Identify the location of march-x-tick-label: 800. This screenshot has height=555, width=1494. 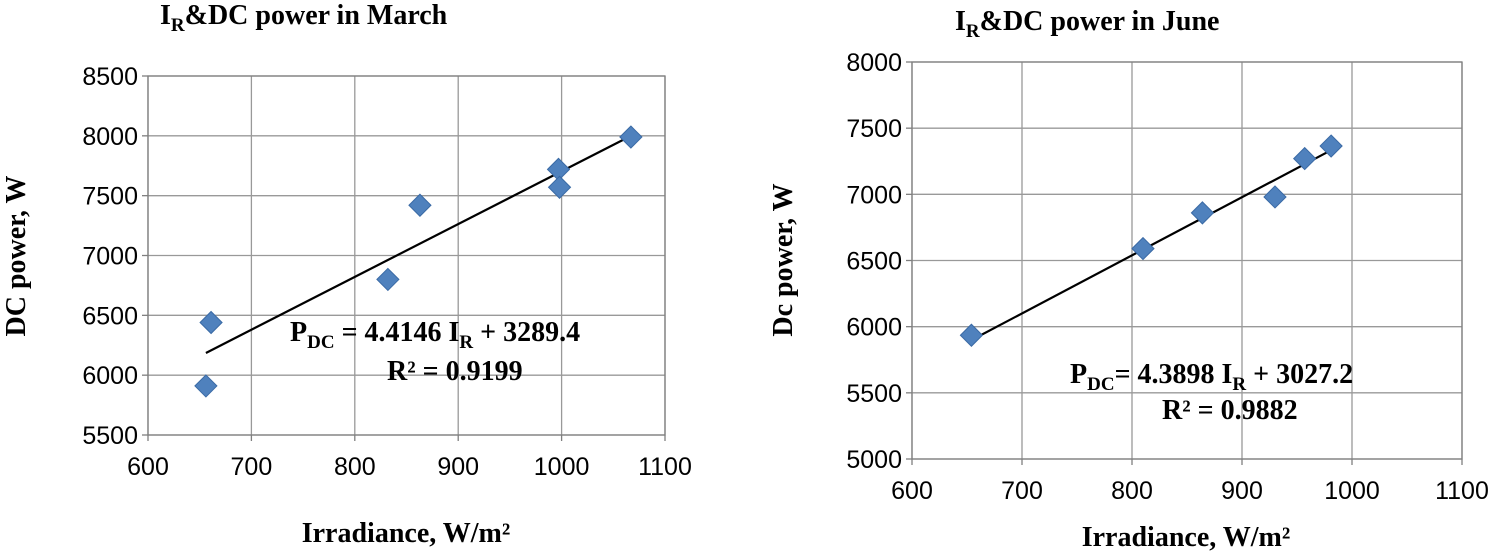
(355, 467).